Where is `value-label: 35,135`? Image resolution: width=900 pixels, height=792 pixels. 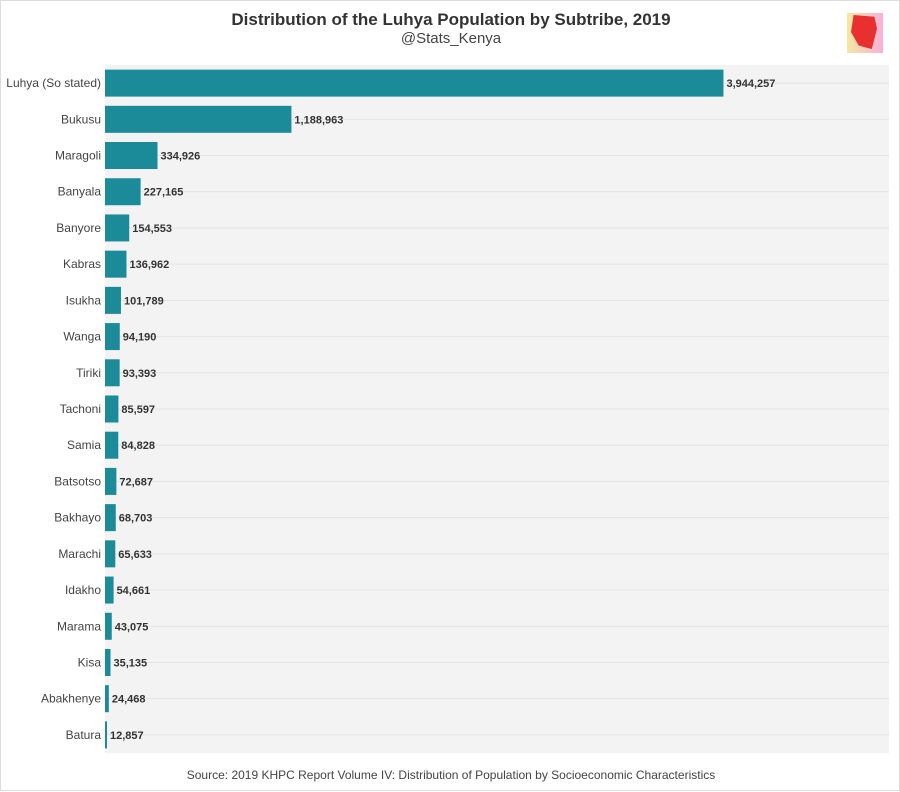
value-label: 35,135 is located at coordinates (131, 663).